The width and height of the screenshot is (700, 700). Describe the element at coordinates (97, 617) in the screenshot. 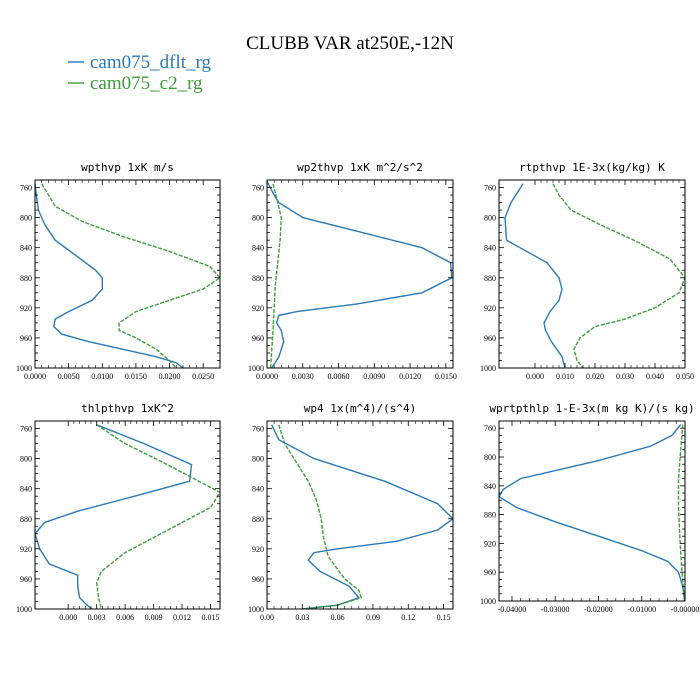

I see `x-tick-label: 0.003` at that location.